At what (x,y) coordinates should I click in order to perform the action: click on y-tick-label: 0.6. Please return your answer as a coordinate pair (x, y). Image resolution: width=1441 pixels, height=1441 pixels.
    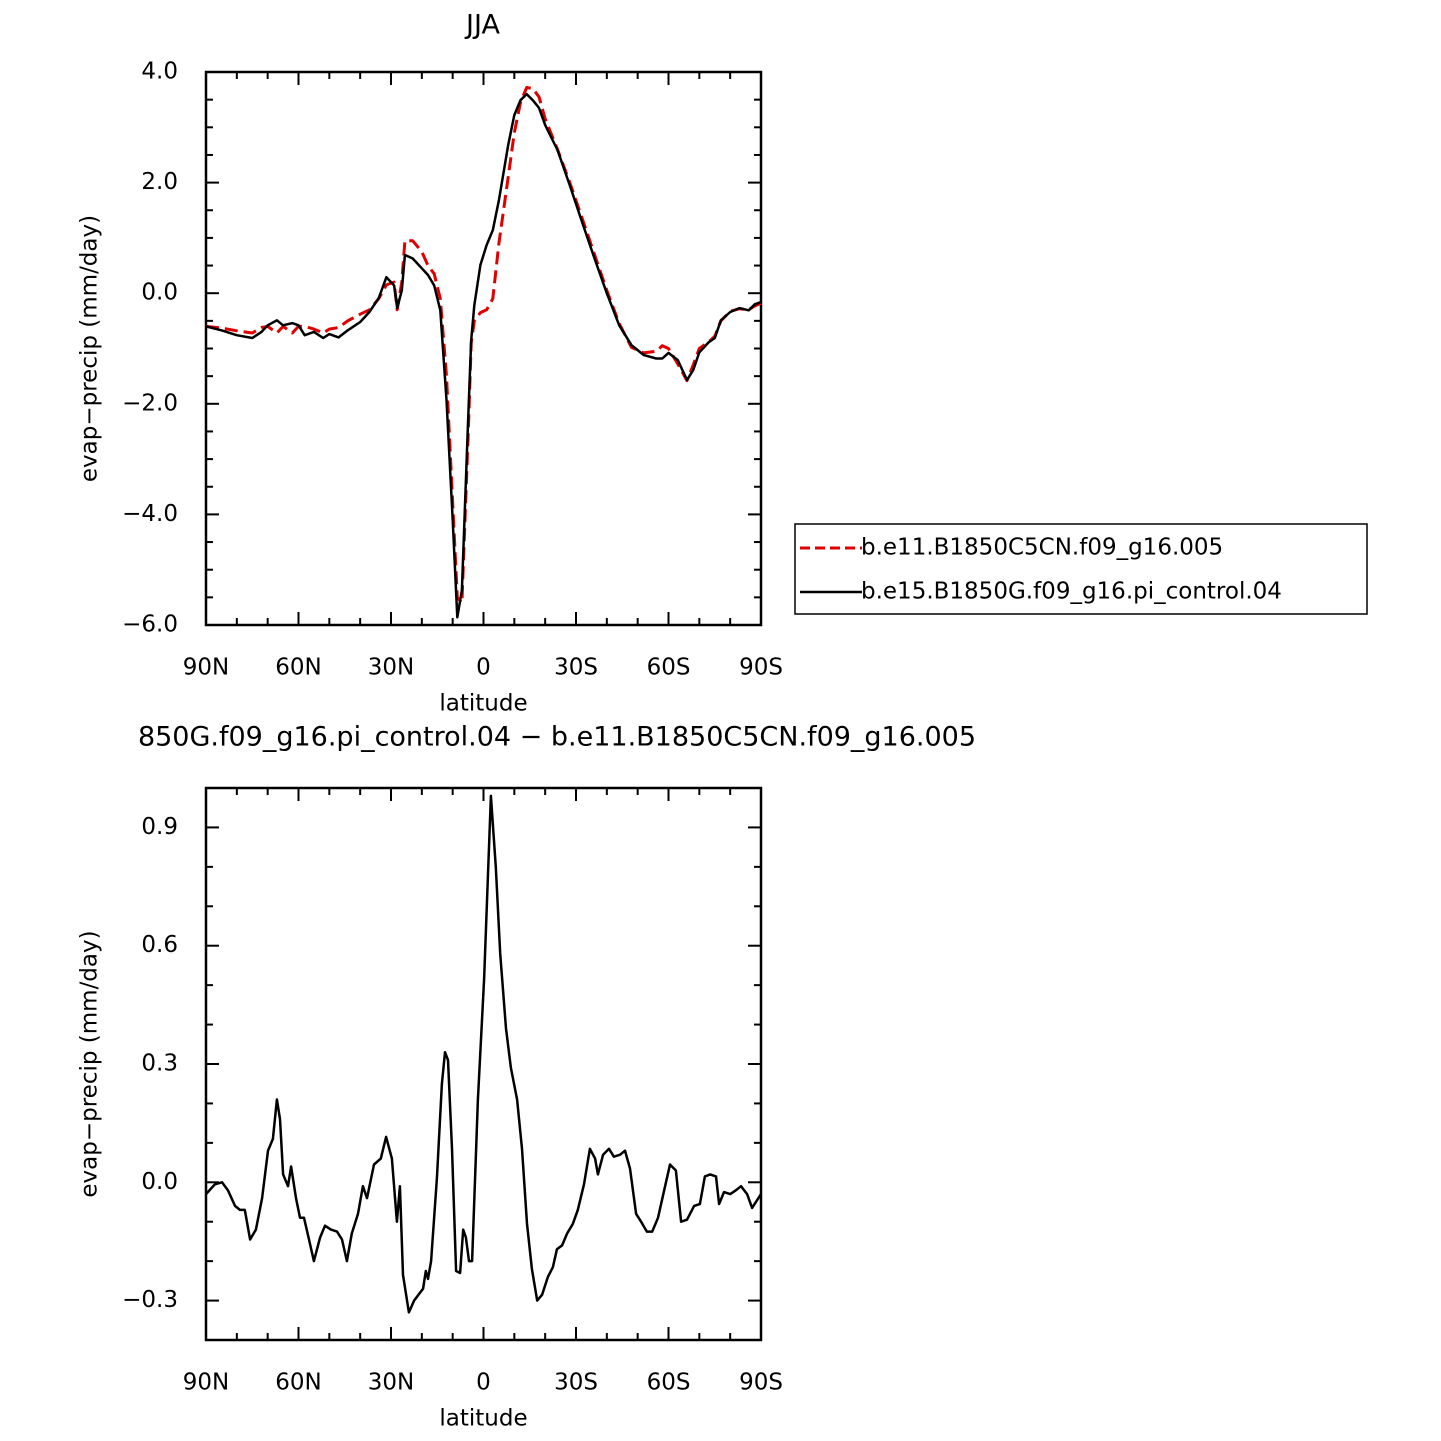
    Looking at the image, I should click on (159, 945).